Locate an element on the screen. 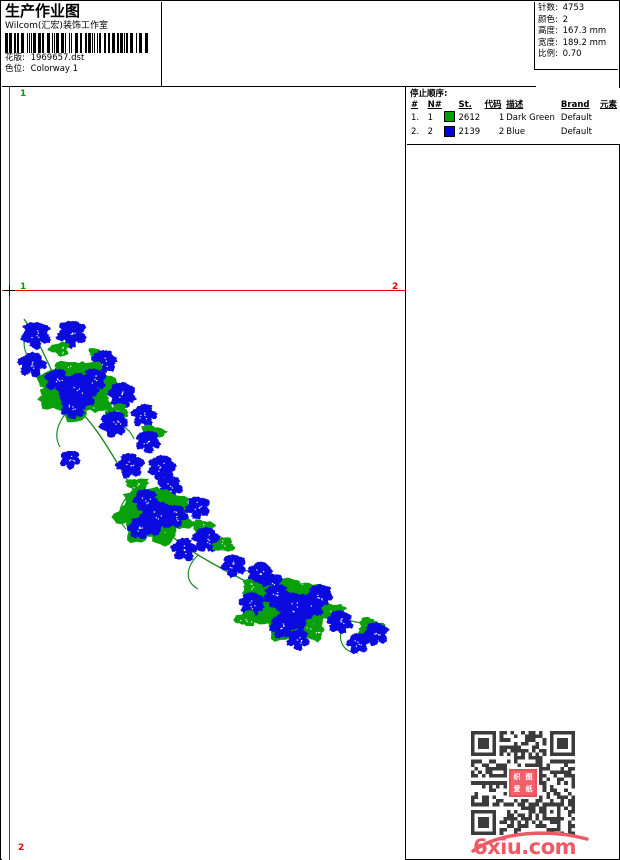 Image resolution: width=620 pixels, height=860 pixels. col-stitches: St. is located at coordinates (465, 105).